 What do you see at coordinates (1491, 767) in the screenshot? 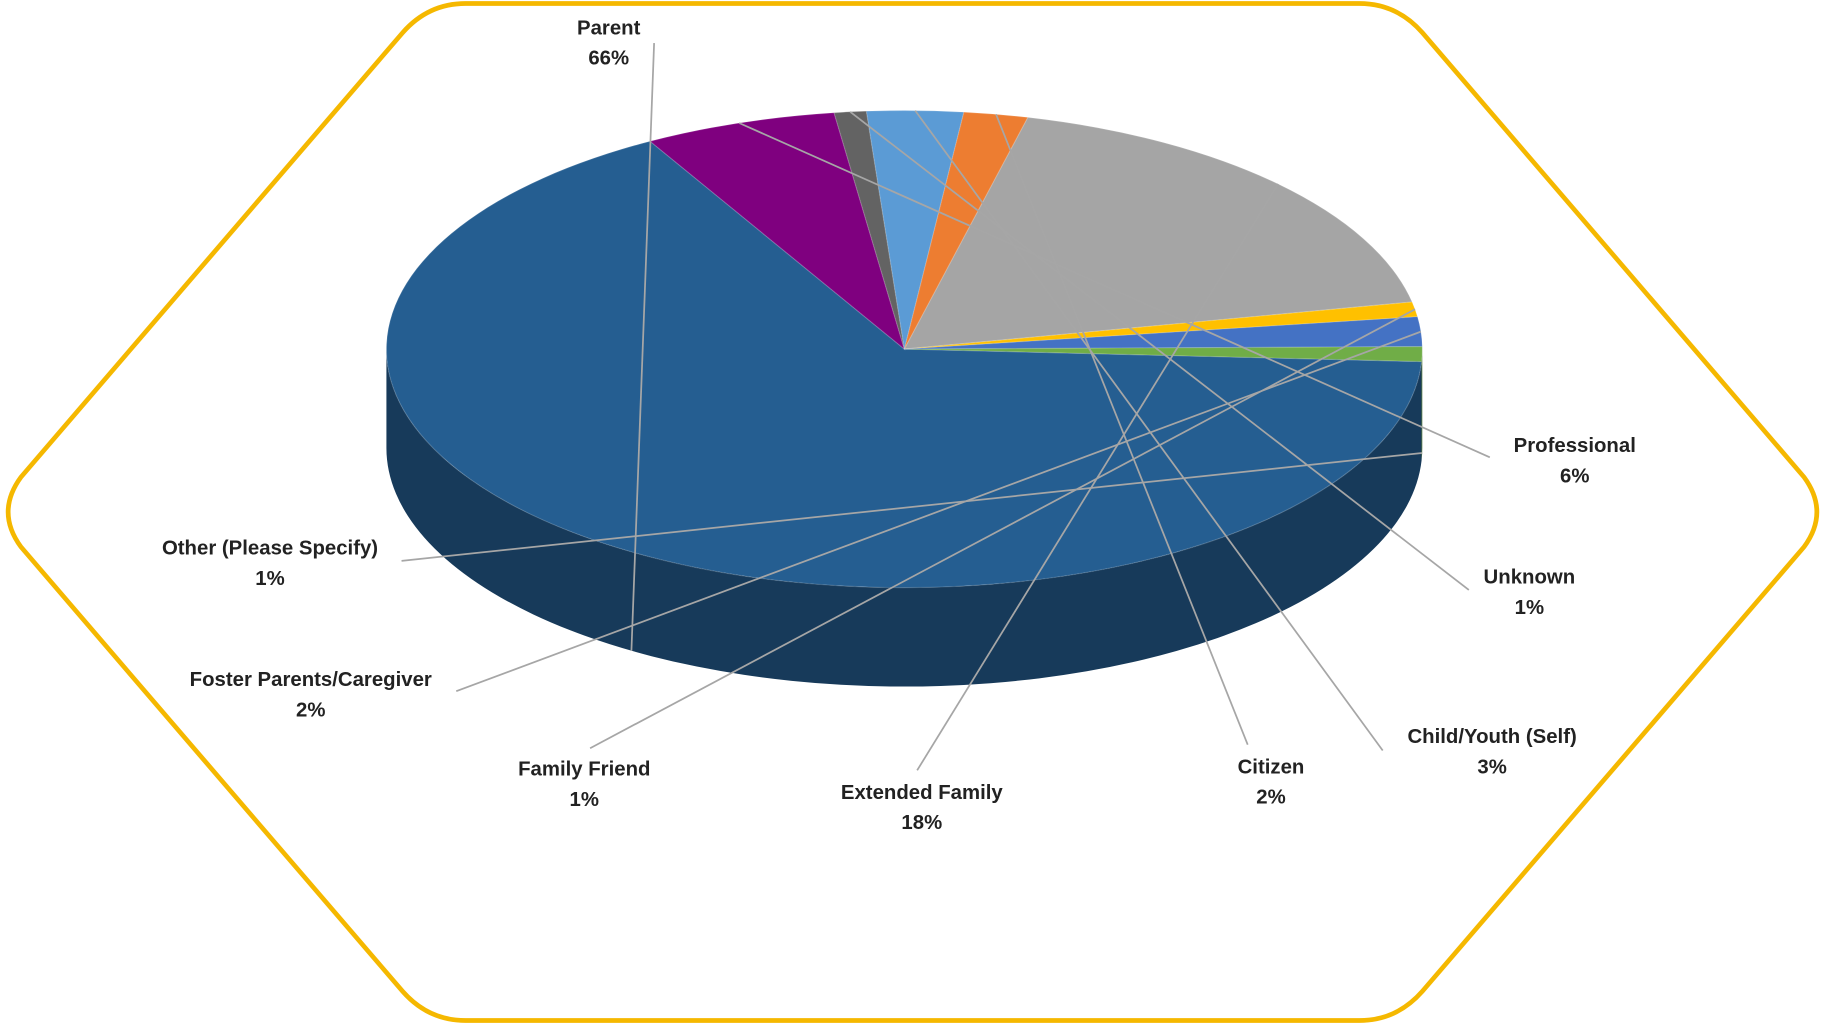
I see `value-label: 3%` at bounding box center [1491, 767].